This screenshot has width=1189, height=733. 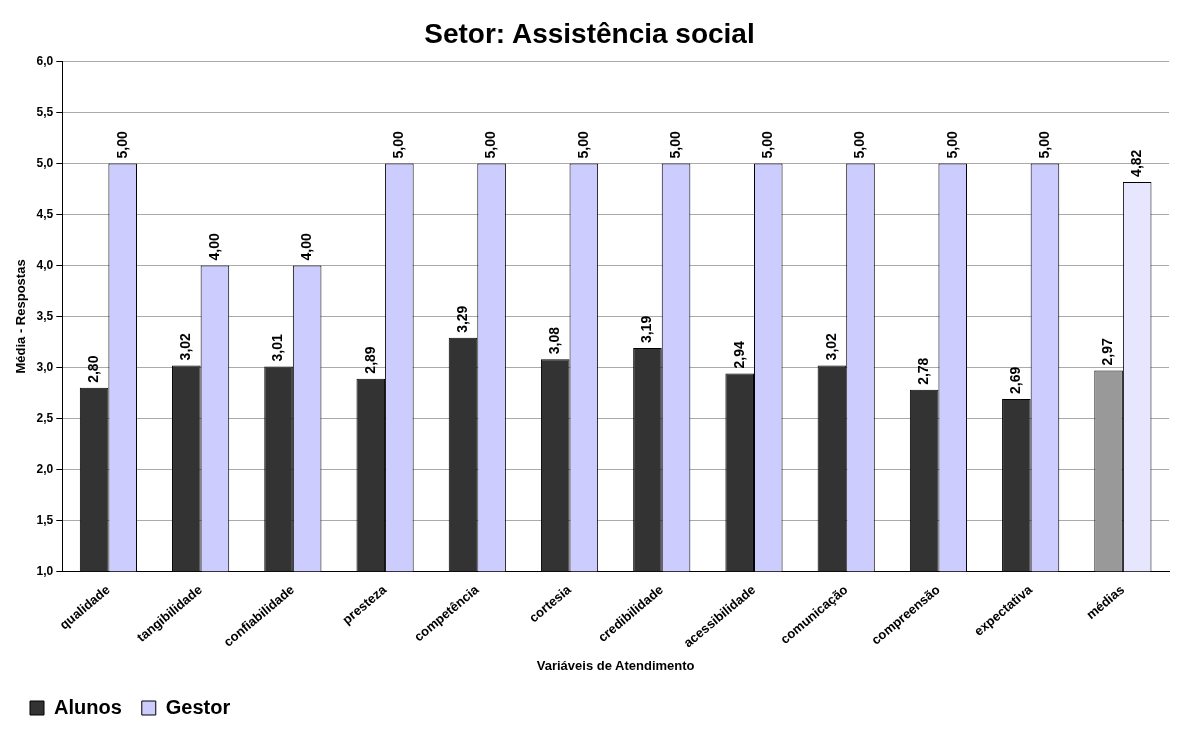 I want to click on legend-label: Gestor, so click(x=198, y=706).